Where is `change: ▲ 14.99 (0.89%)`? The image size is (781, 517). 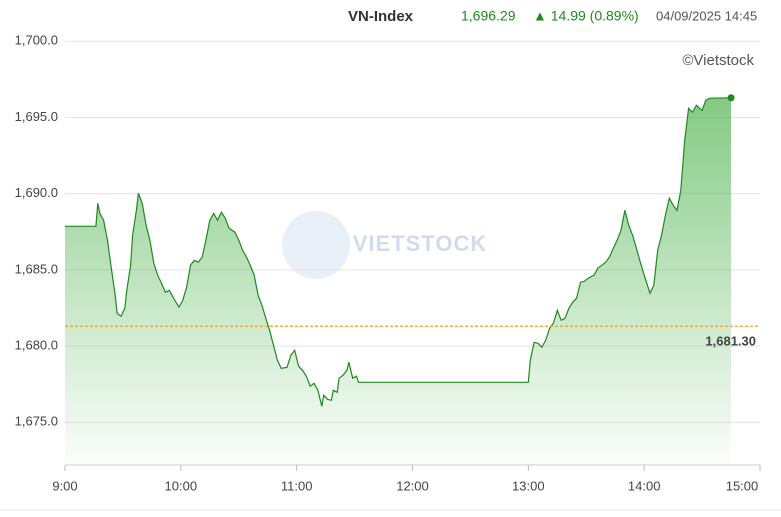 change: ▲ 14.99 (0.89%) is located at coordinates (586, 16).